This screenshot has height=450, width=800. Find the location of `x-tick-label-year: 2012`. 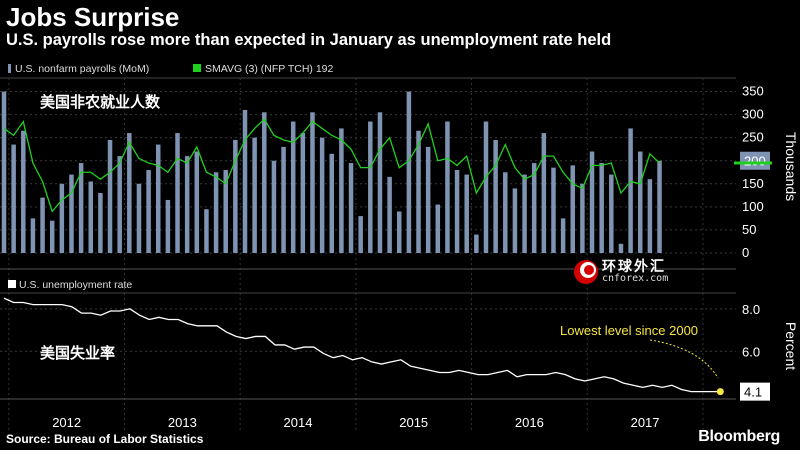

x-tick-label-year: 2012 is located at coordinates (66, 422).